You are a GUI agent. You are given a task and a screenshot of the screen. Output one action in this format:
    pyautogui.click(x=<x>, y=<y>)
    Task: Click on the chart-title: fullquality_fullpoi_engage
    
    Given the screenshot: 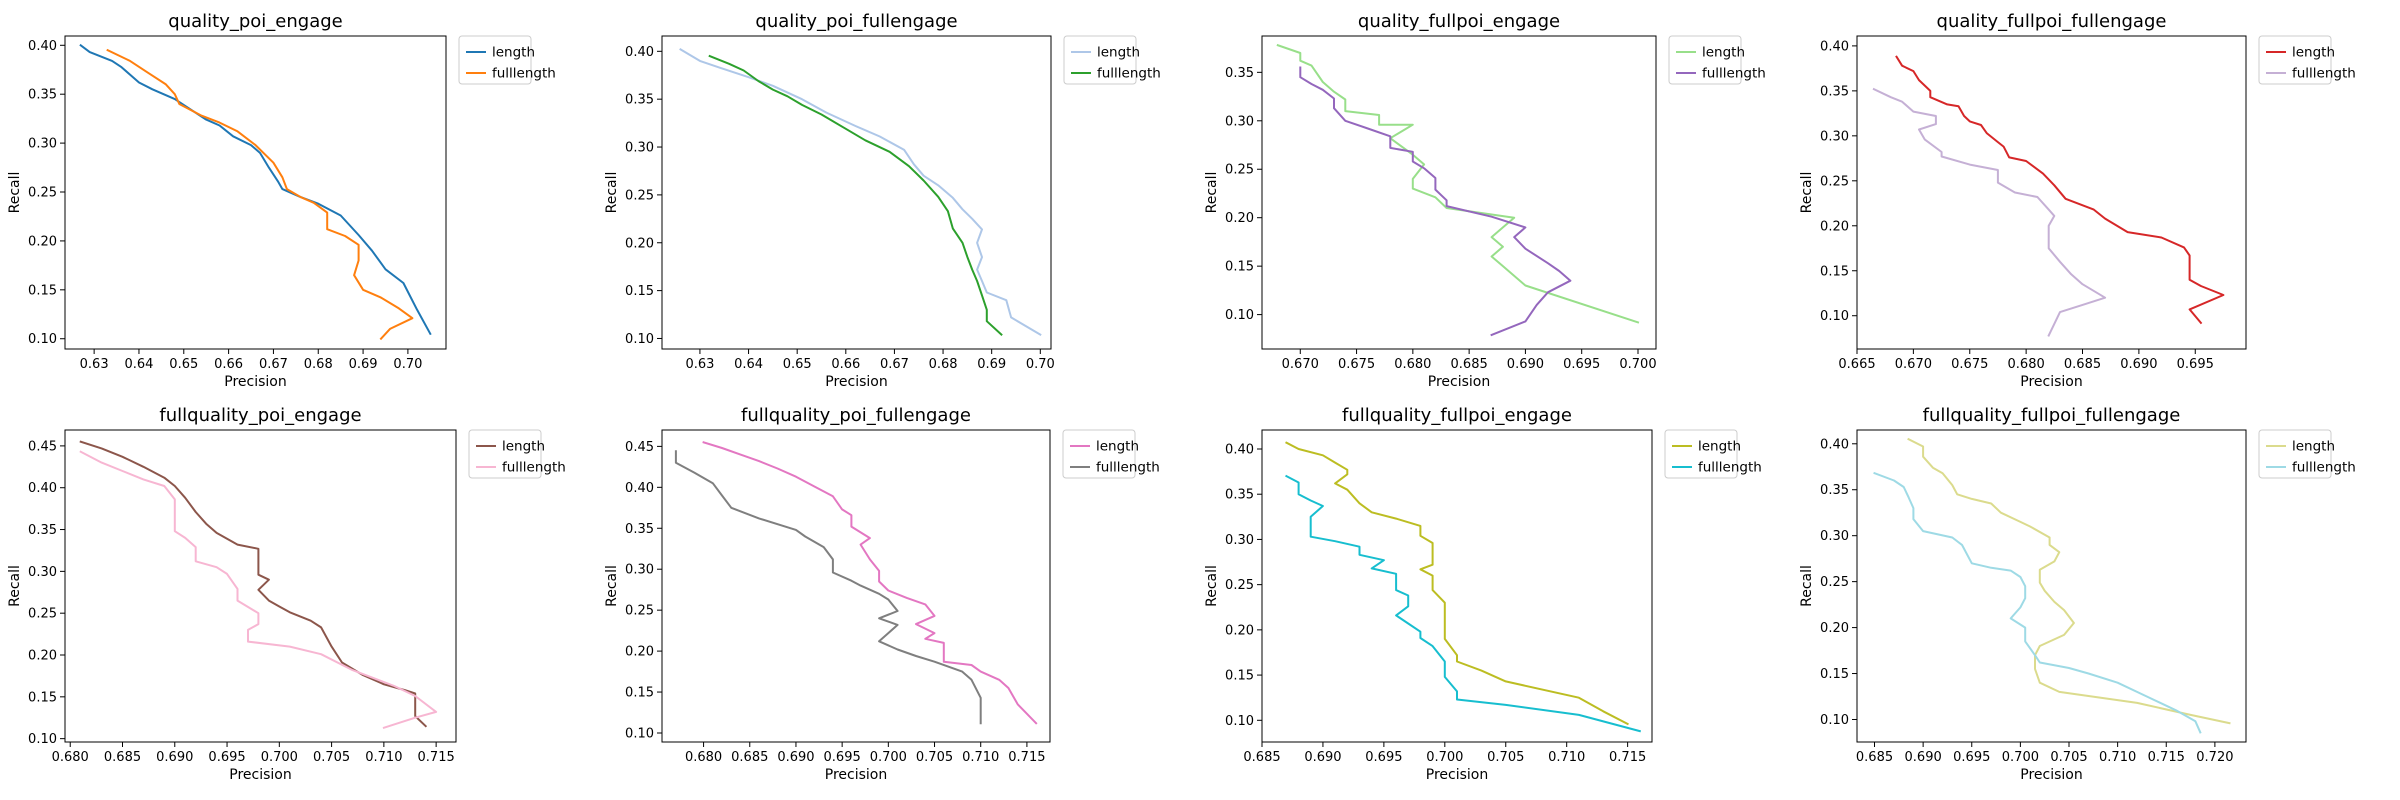 What is the action you would take?
    pyautogui.click(x=1457, y=415)
    